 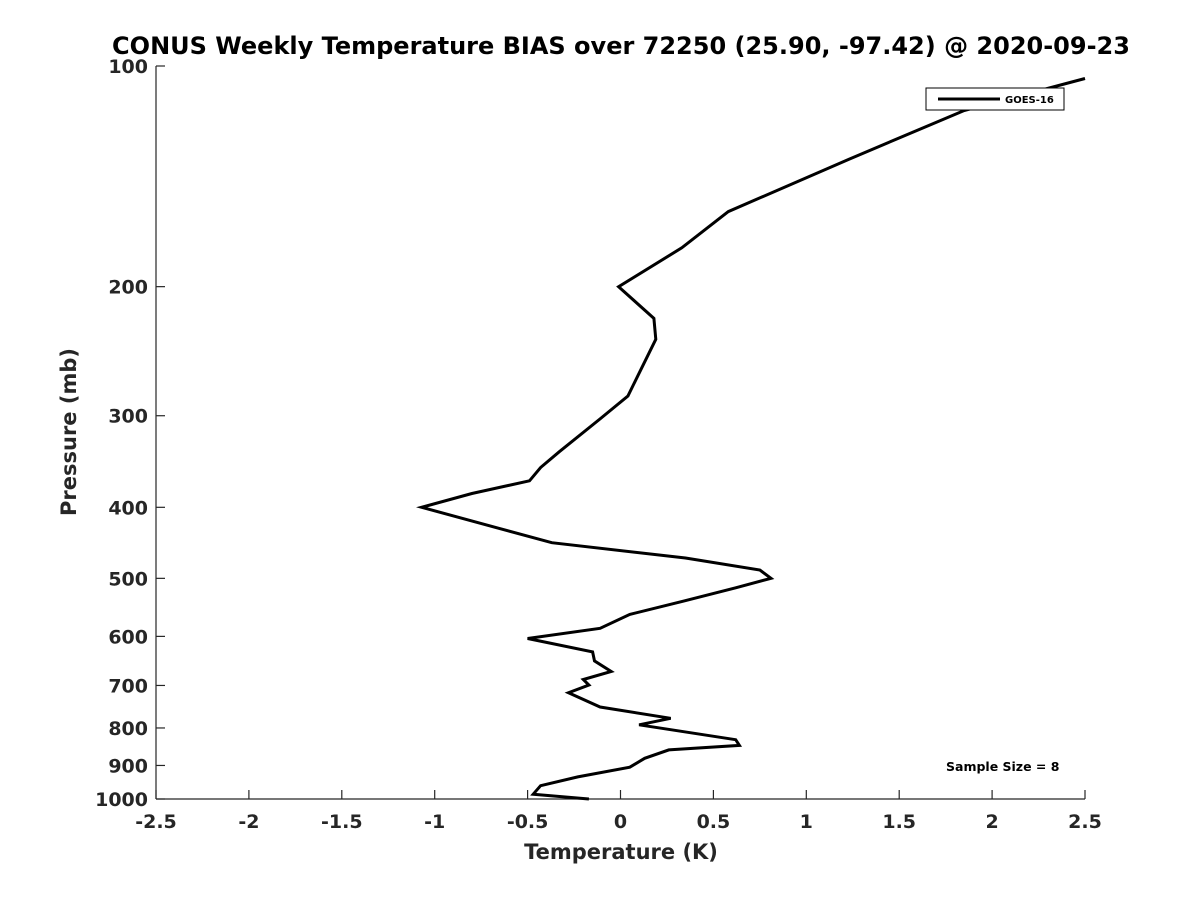 What do you see at coordinates (156, 822) in the screenshot?
I see `x-tick-label: -2.5` at bounding box center [156, 822].